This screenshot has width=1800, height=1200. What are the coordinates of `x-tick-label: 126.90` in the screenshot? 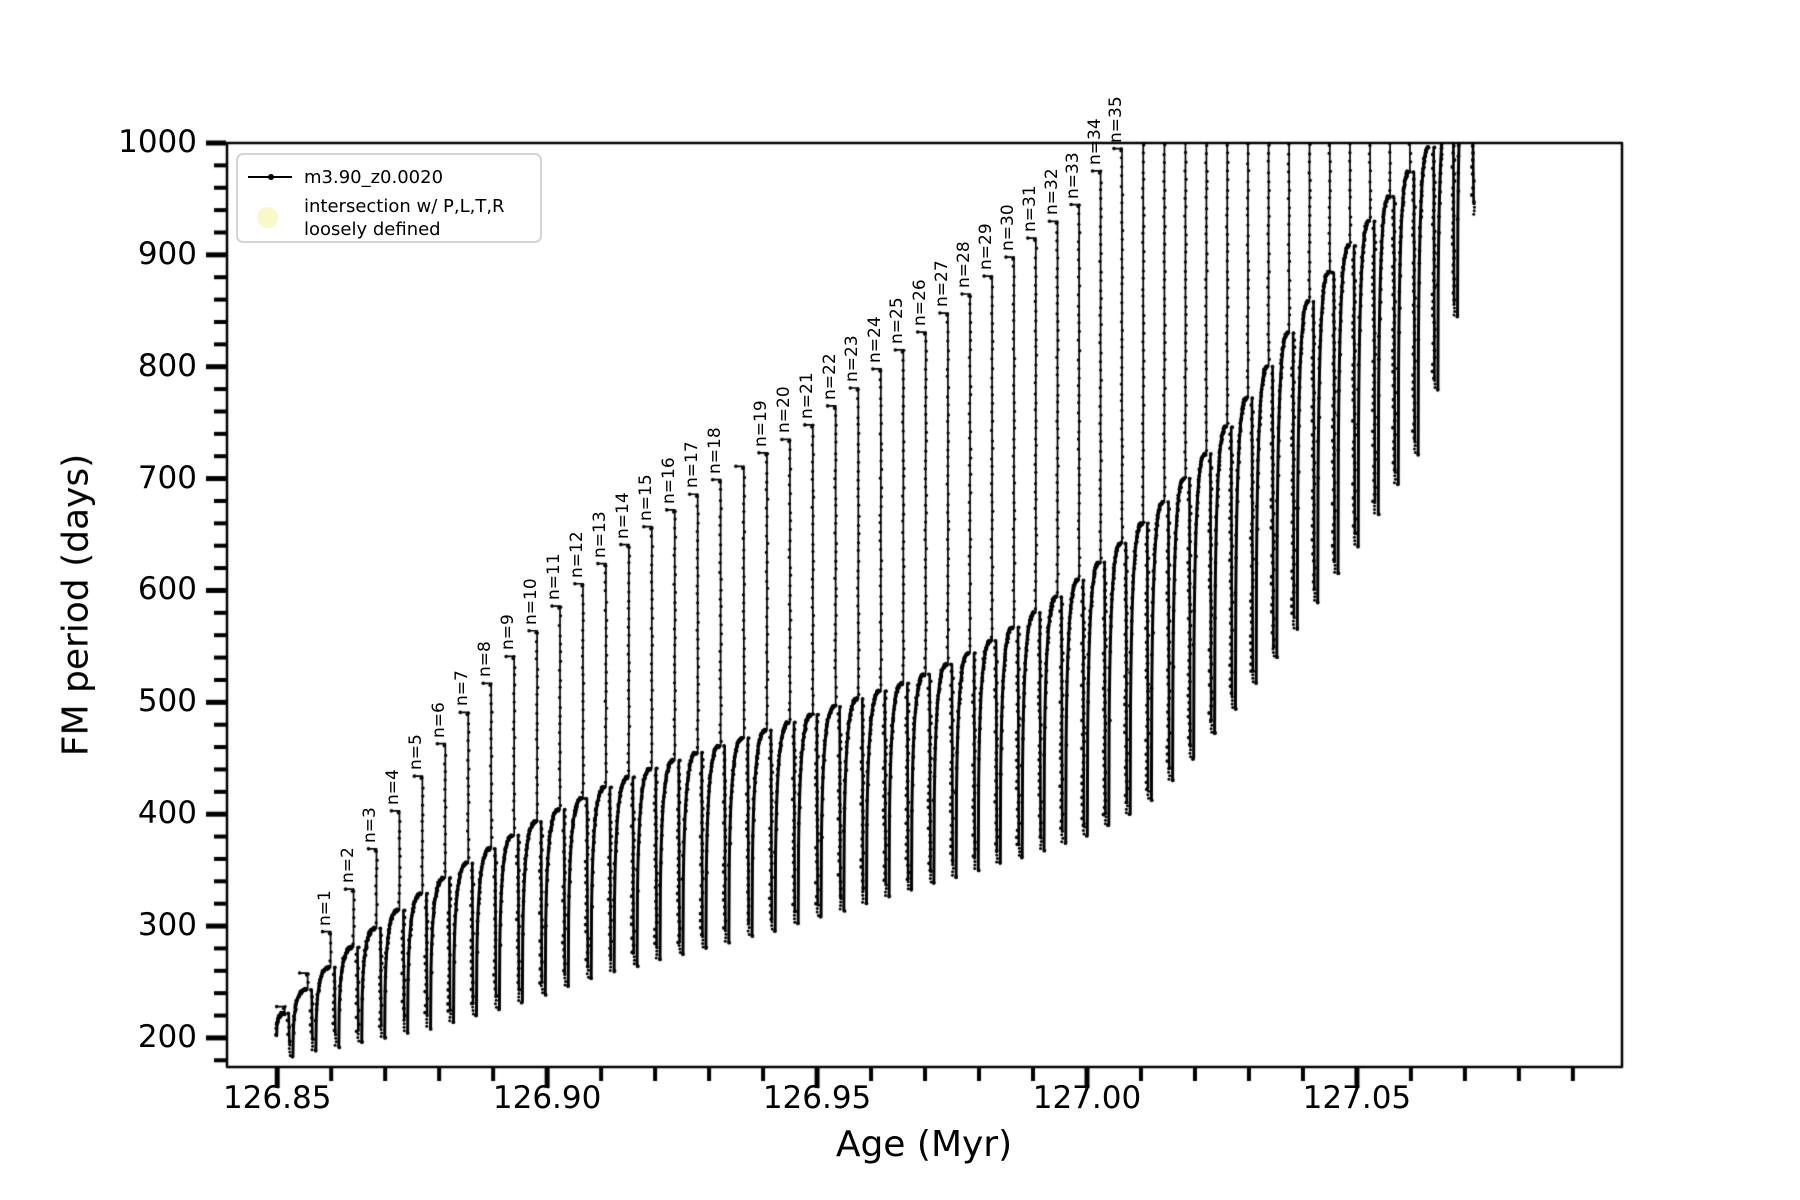 It's located at (547, 1098).